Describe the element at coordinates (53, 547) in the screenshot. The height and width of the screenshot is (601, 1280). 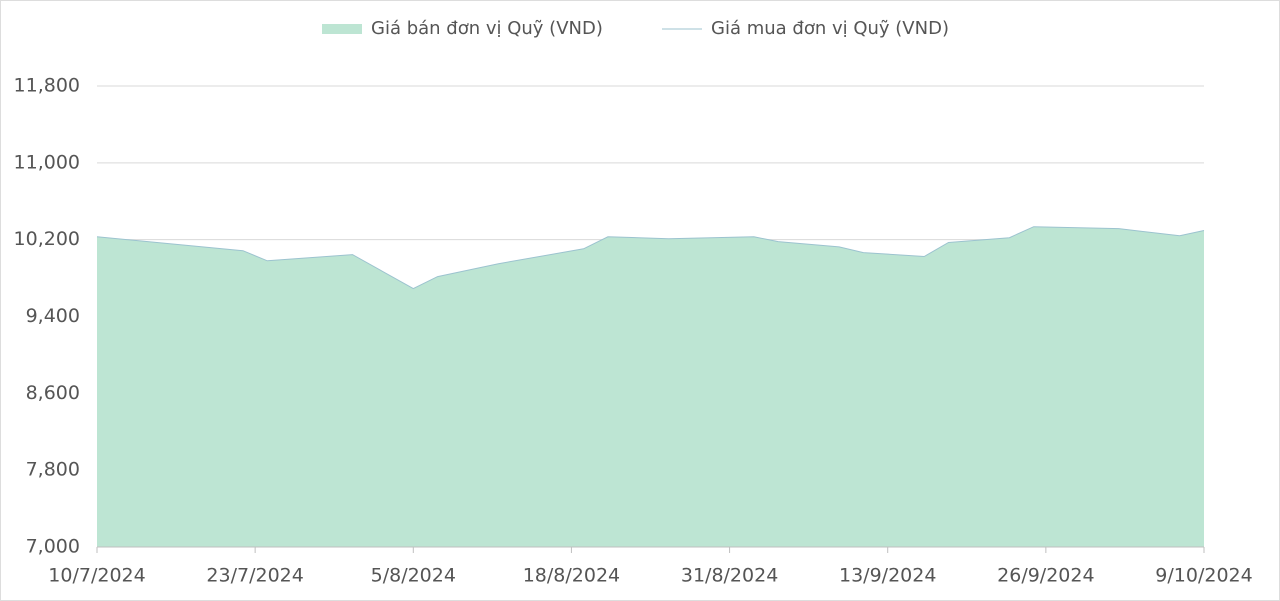
I see `y-tick-label: 7,000` at that location.